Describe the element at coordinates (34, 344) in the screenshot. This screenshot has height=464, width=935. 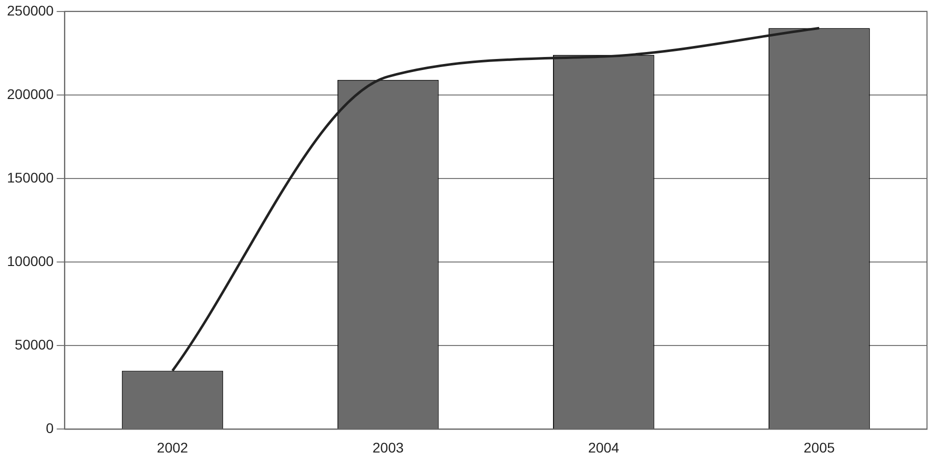
I see `y-tick-label: 50000` at that location.